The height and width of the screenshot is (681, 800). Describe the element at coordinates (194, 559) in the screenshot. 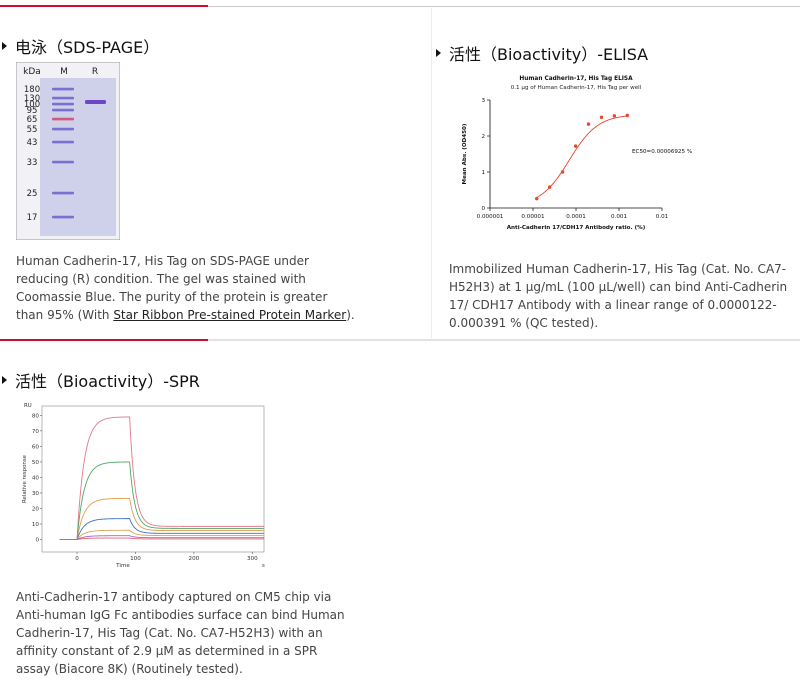

I see `spr-x-tick-label: 200` at that location.